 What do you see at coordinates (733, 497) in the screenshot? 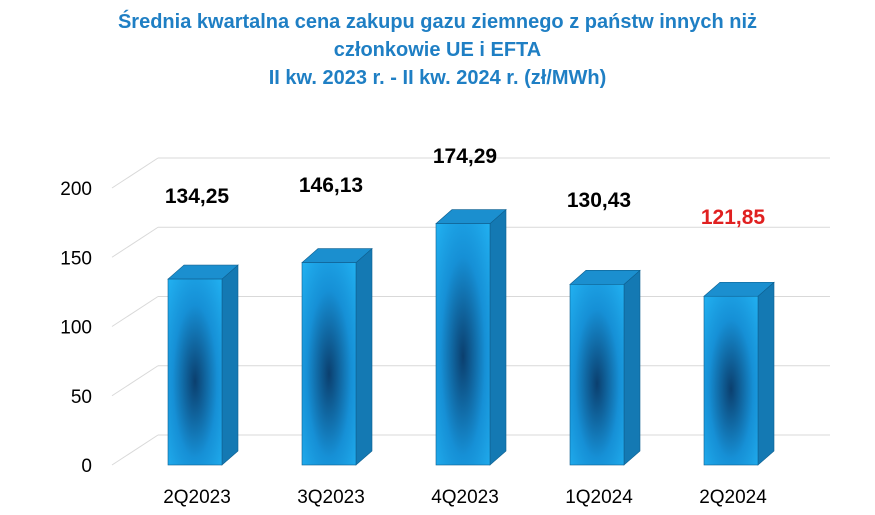
I see `x-tick-label: 2Q2024` at bounding box center [733, 497].